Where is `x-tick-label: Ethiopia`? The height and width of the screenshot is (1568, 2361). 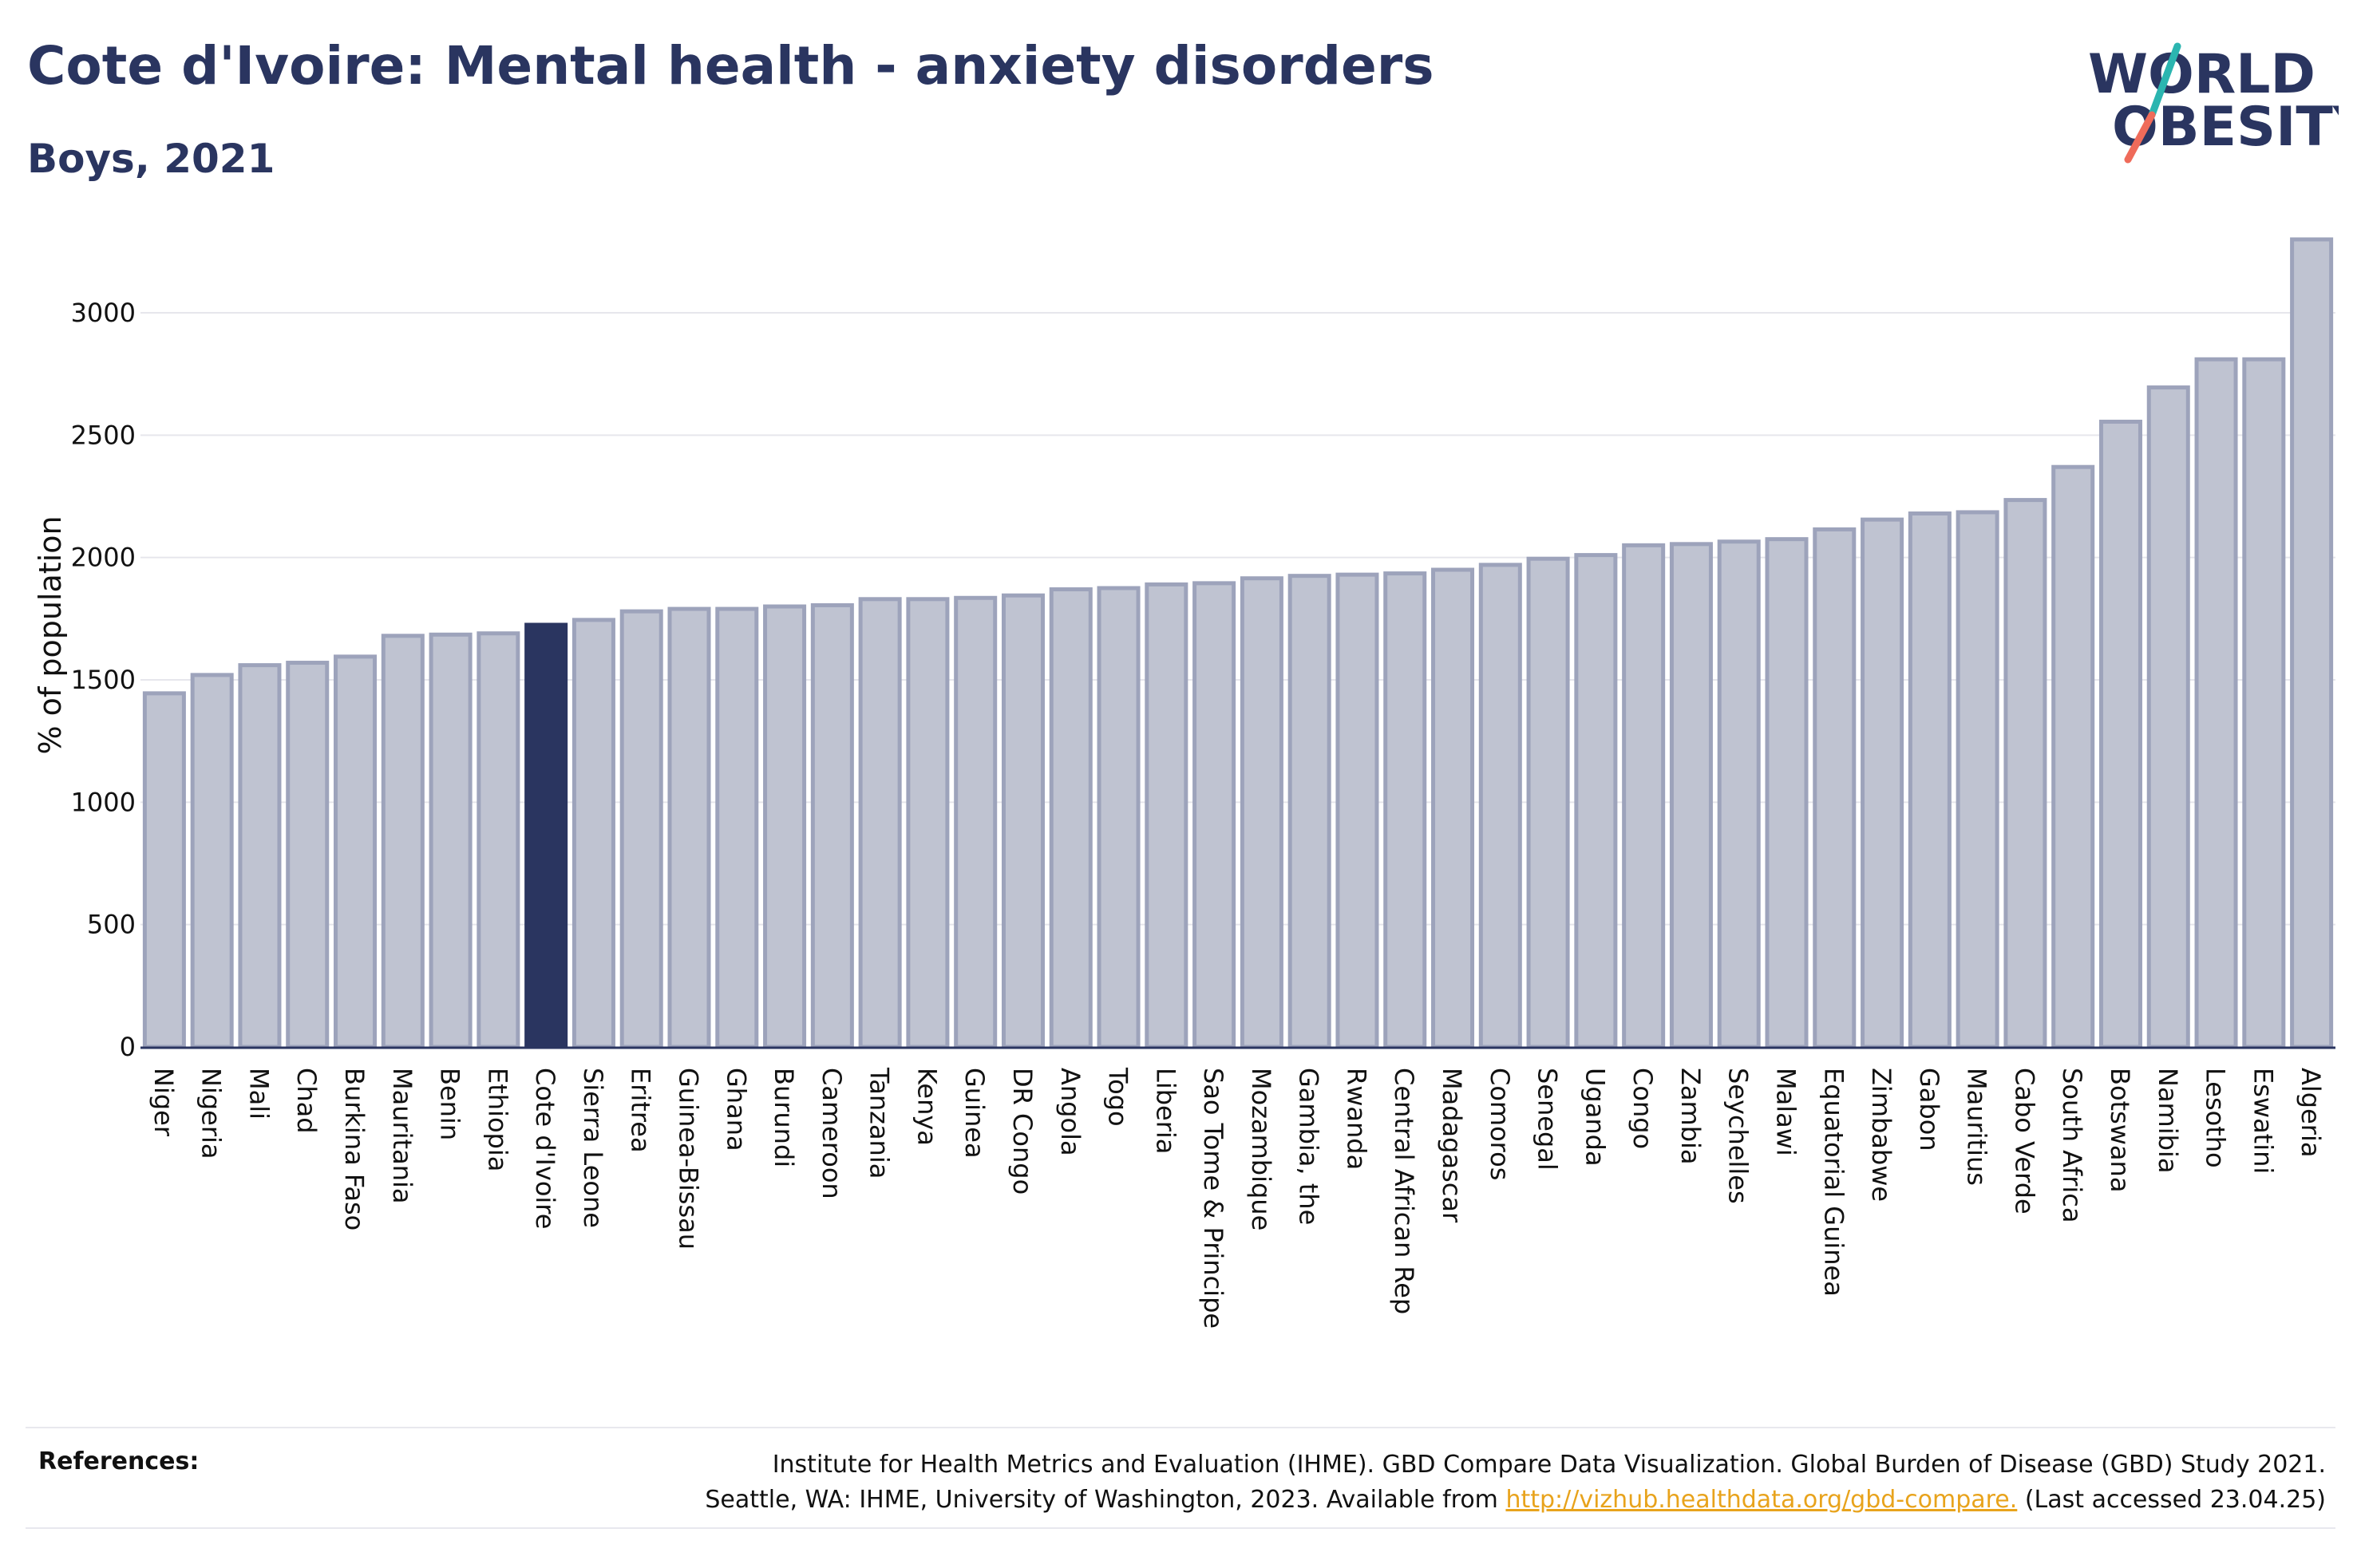
x-tick-label: Ethiopia is located at coordinates (497, 1119).